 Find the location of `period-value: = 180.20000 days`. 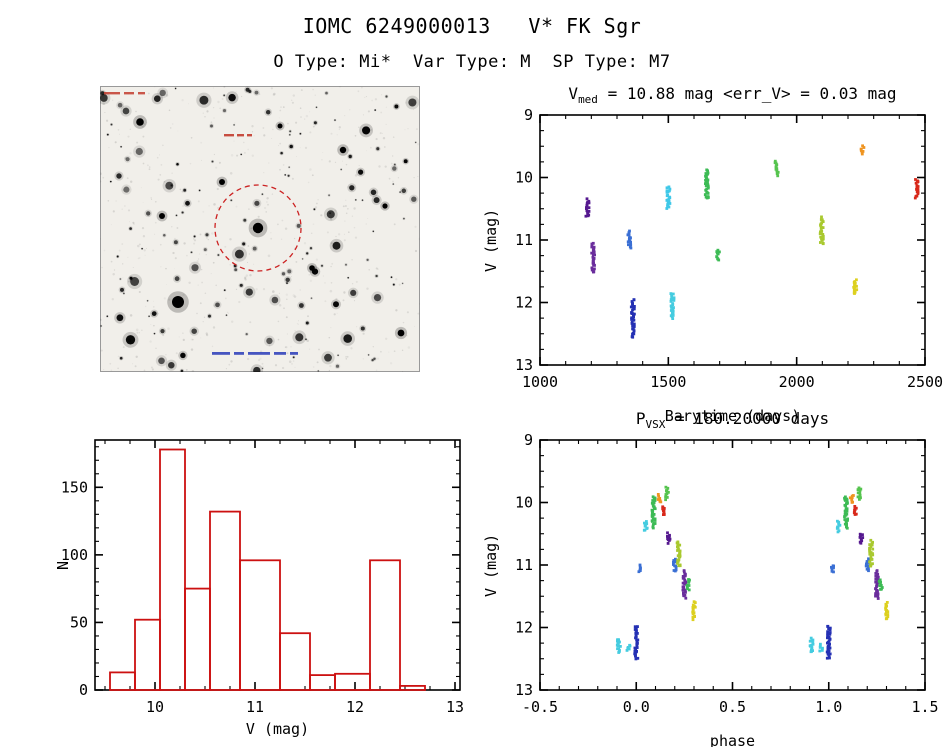

period-value: = 180.20000 days is located at coordinates (747, 418).